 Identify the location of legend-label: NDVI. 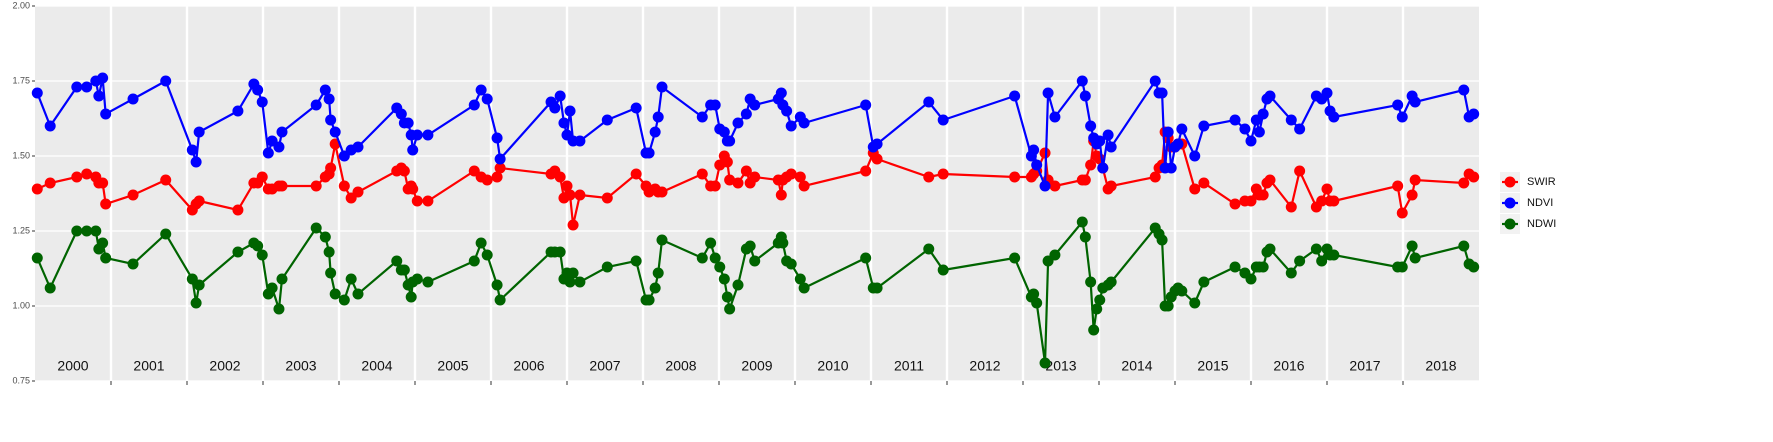
(1540, 203).